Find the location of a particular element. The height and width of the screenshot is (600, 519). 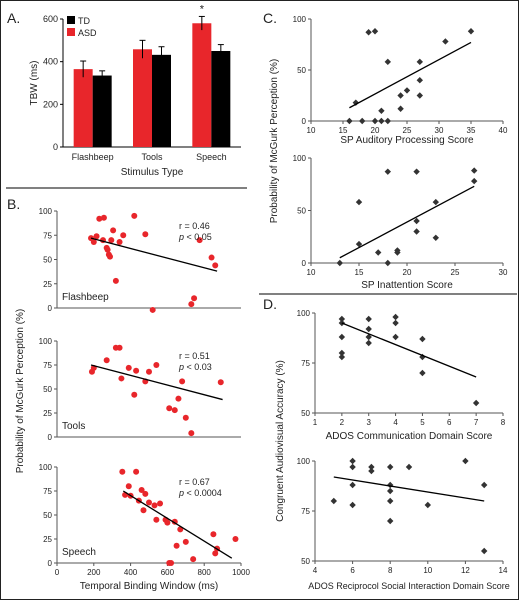

scatter-c1-x-tick-label: 15 is located at coordinates (343, 130).